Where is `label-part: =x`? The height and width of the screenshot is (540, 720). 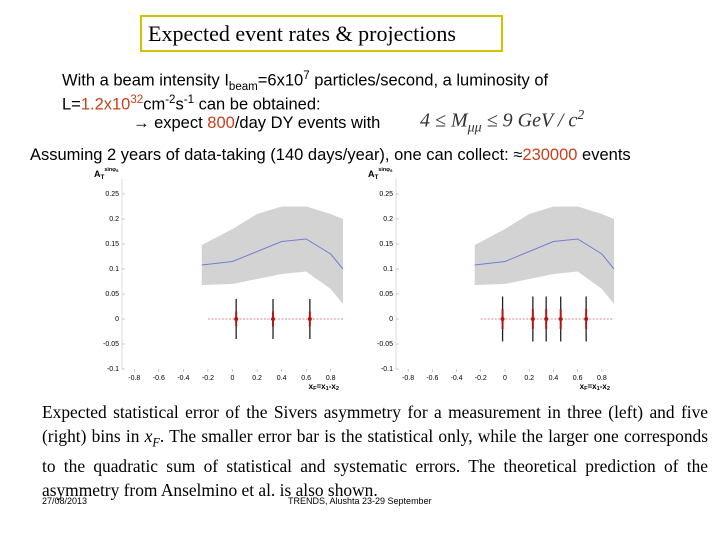
label-part: =x is located at coordinates (322, 386).